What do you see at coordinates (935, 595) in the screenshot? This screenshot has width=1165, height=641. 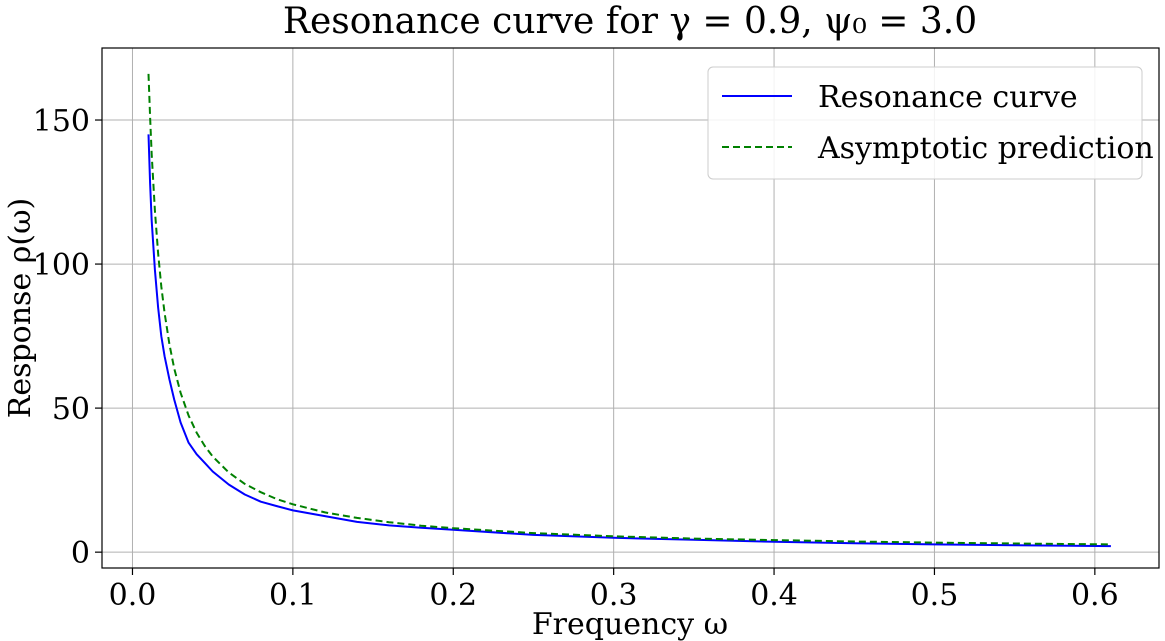 I see `x-tick-label: 0.5` at bounding box center [935, 595].